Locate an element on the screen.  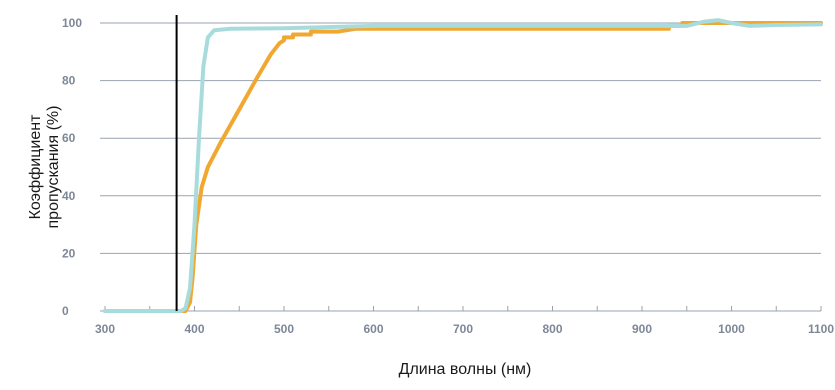
x-tick-labels: 300 400 500 600 700 800 900 1000 1100 is located at coordinates (464, 329).